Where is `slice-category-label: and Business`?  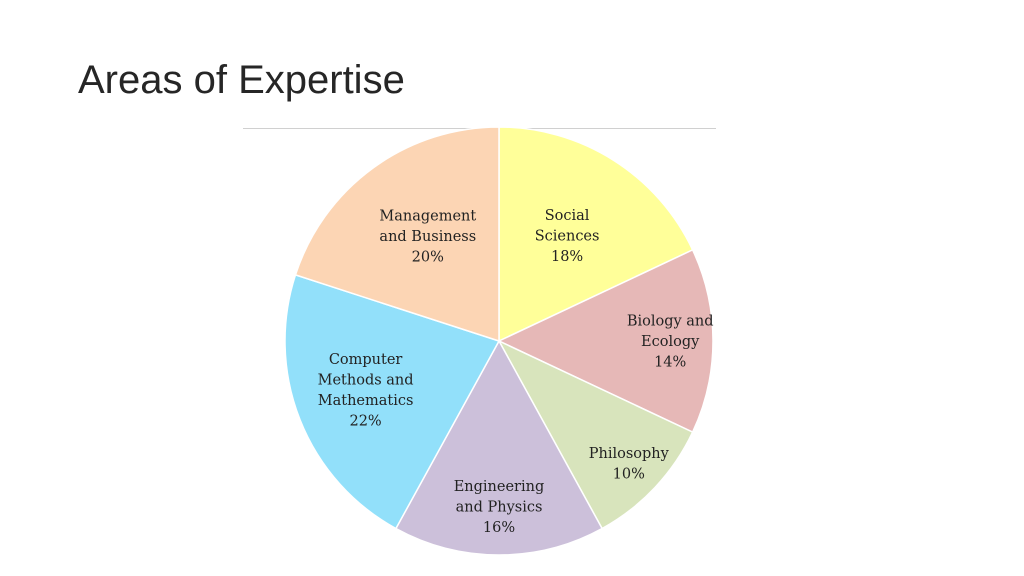 slice-category-label: and Business is located at coordinates (427, 237).